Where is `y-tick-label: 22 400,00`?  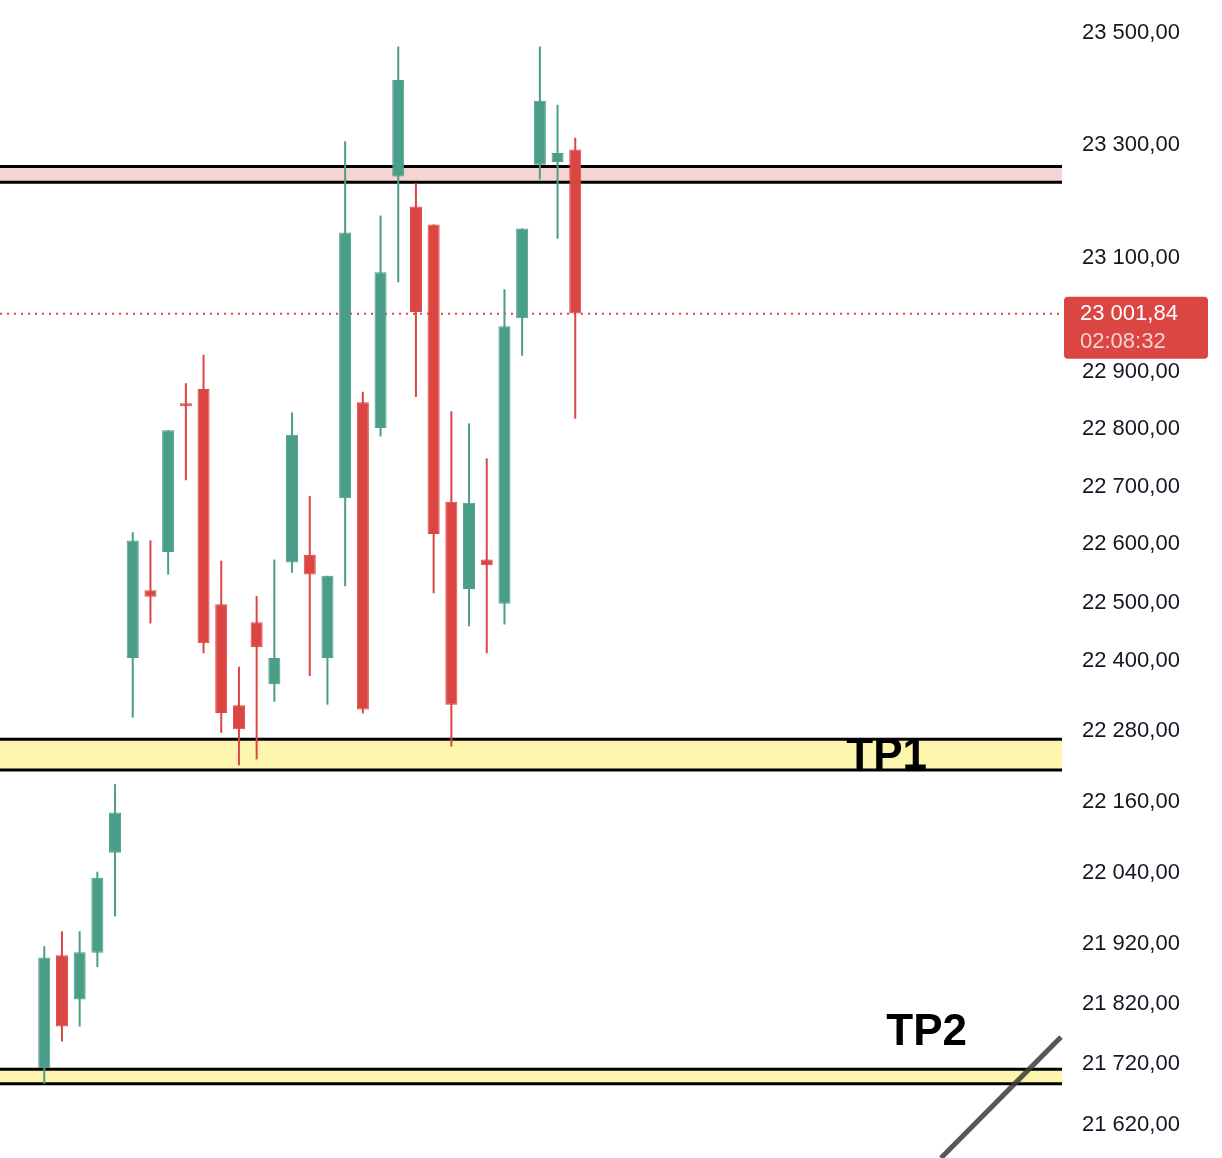
y-tick-label: 22 400,00 is located at coordinates (1131, 659).